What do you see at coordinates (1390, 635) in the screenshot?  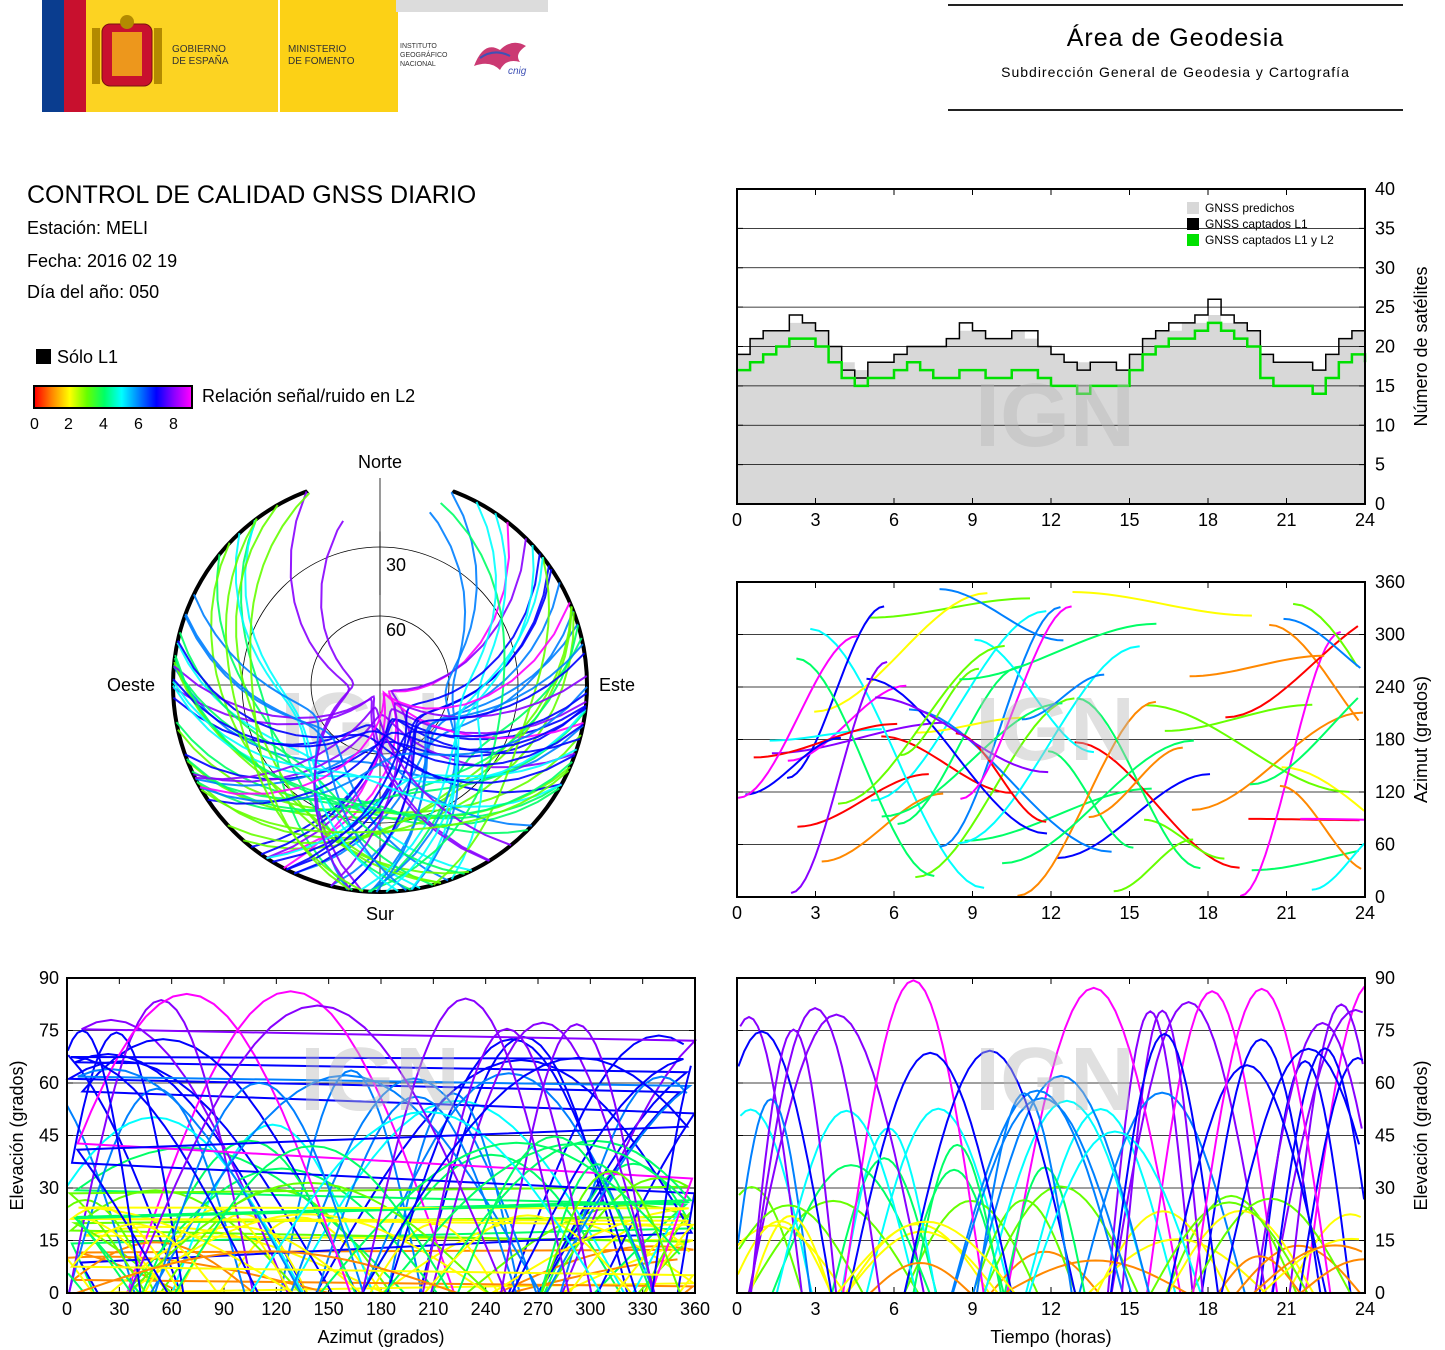 I see `y-tick-label: 300` at bounding box center [1390, 635].